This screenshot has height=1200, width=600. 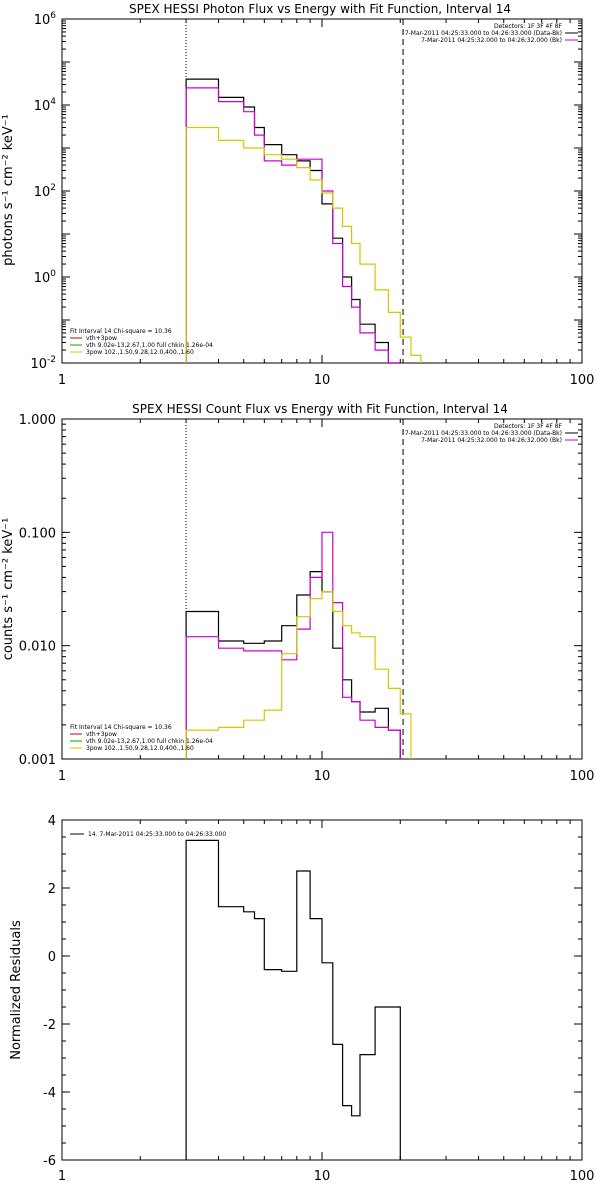 What do you see at coordinates (37, 647) in the screenshot?
I see `y-tick-label: 0.010` at bounding box center [37, 647].